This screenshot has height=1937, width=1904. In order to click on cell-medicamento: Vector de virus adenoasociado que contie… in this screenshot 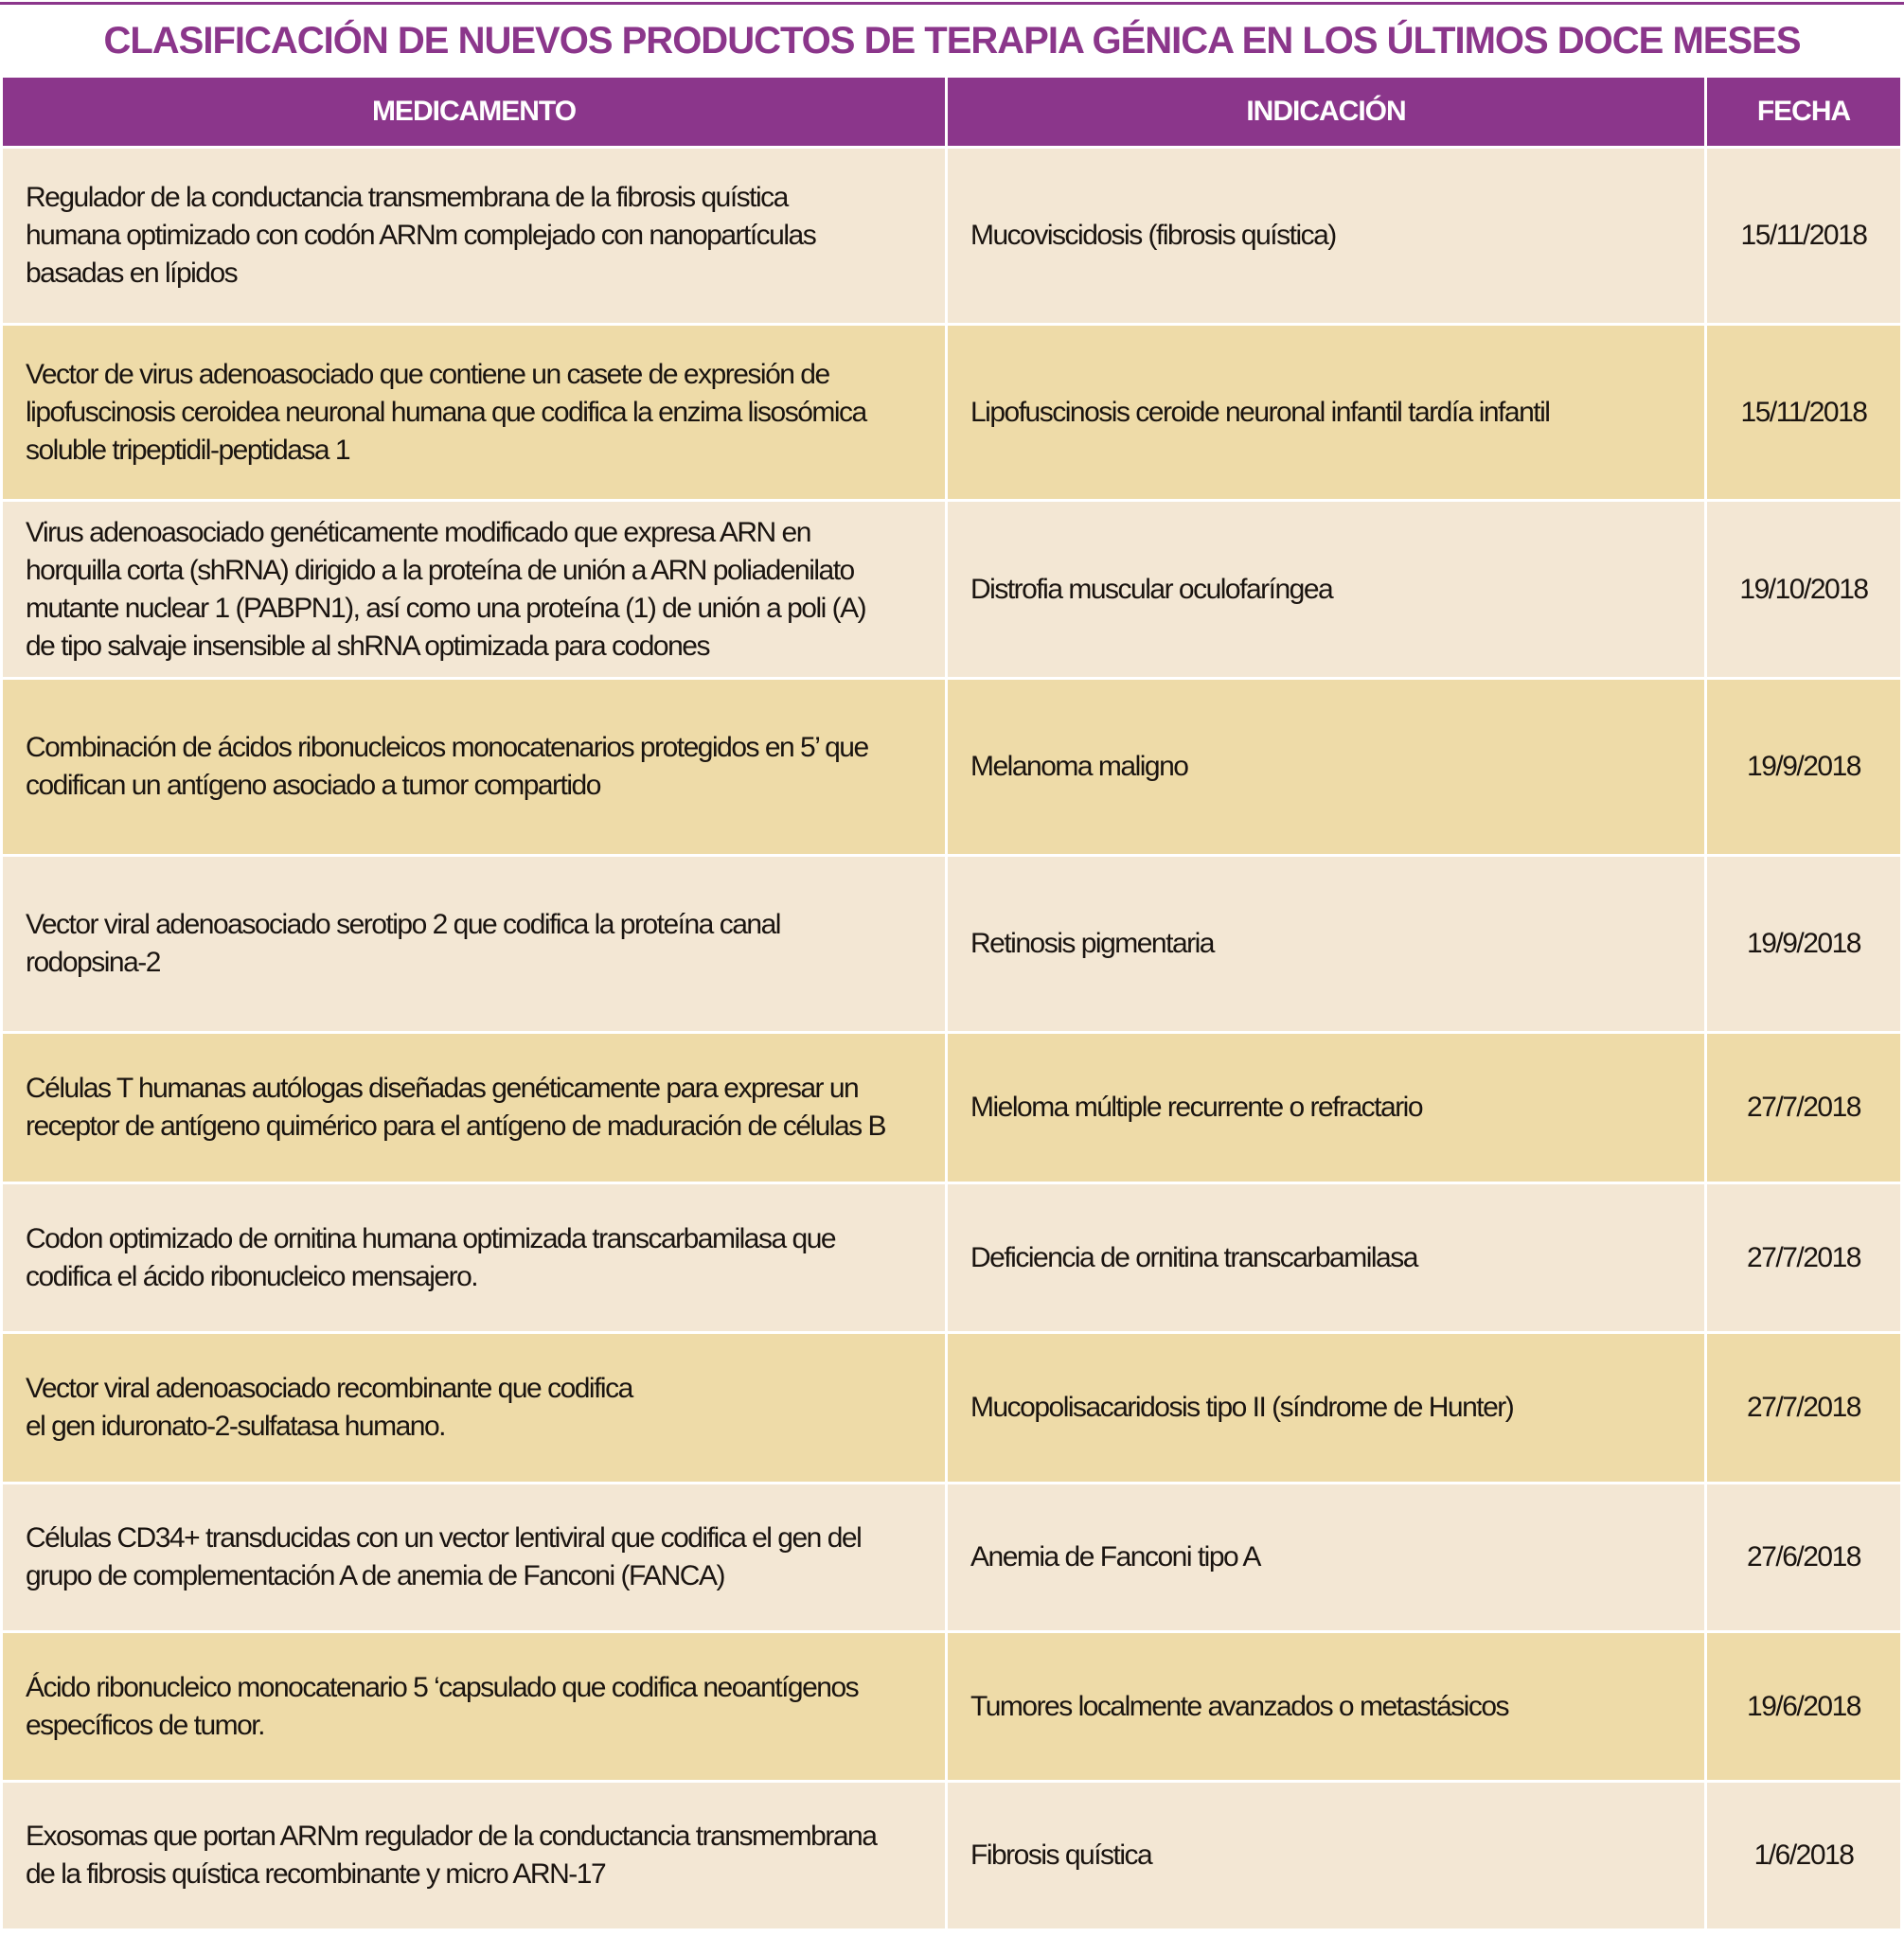, I will do `click(476, 413)`.